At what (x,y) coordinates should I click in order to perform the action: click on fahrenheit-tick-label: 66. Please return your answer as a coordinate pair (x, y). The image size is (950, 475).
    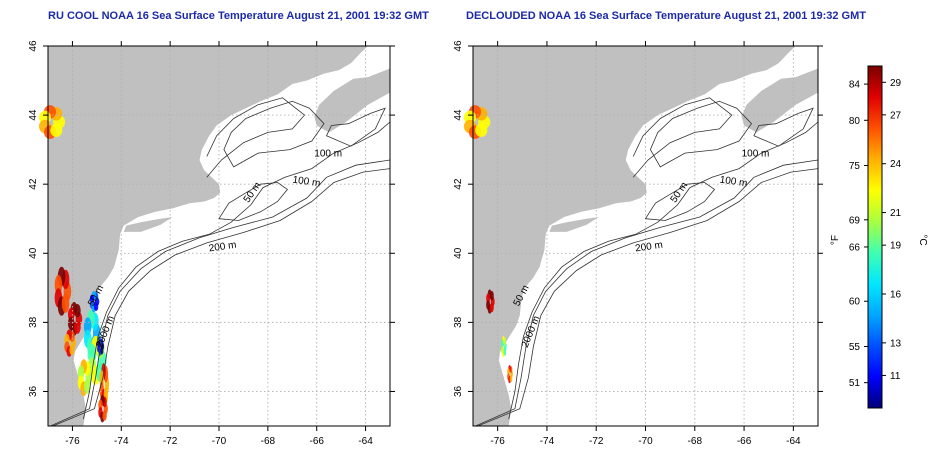
    Looking at the image, I should click on (855, 247).